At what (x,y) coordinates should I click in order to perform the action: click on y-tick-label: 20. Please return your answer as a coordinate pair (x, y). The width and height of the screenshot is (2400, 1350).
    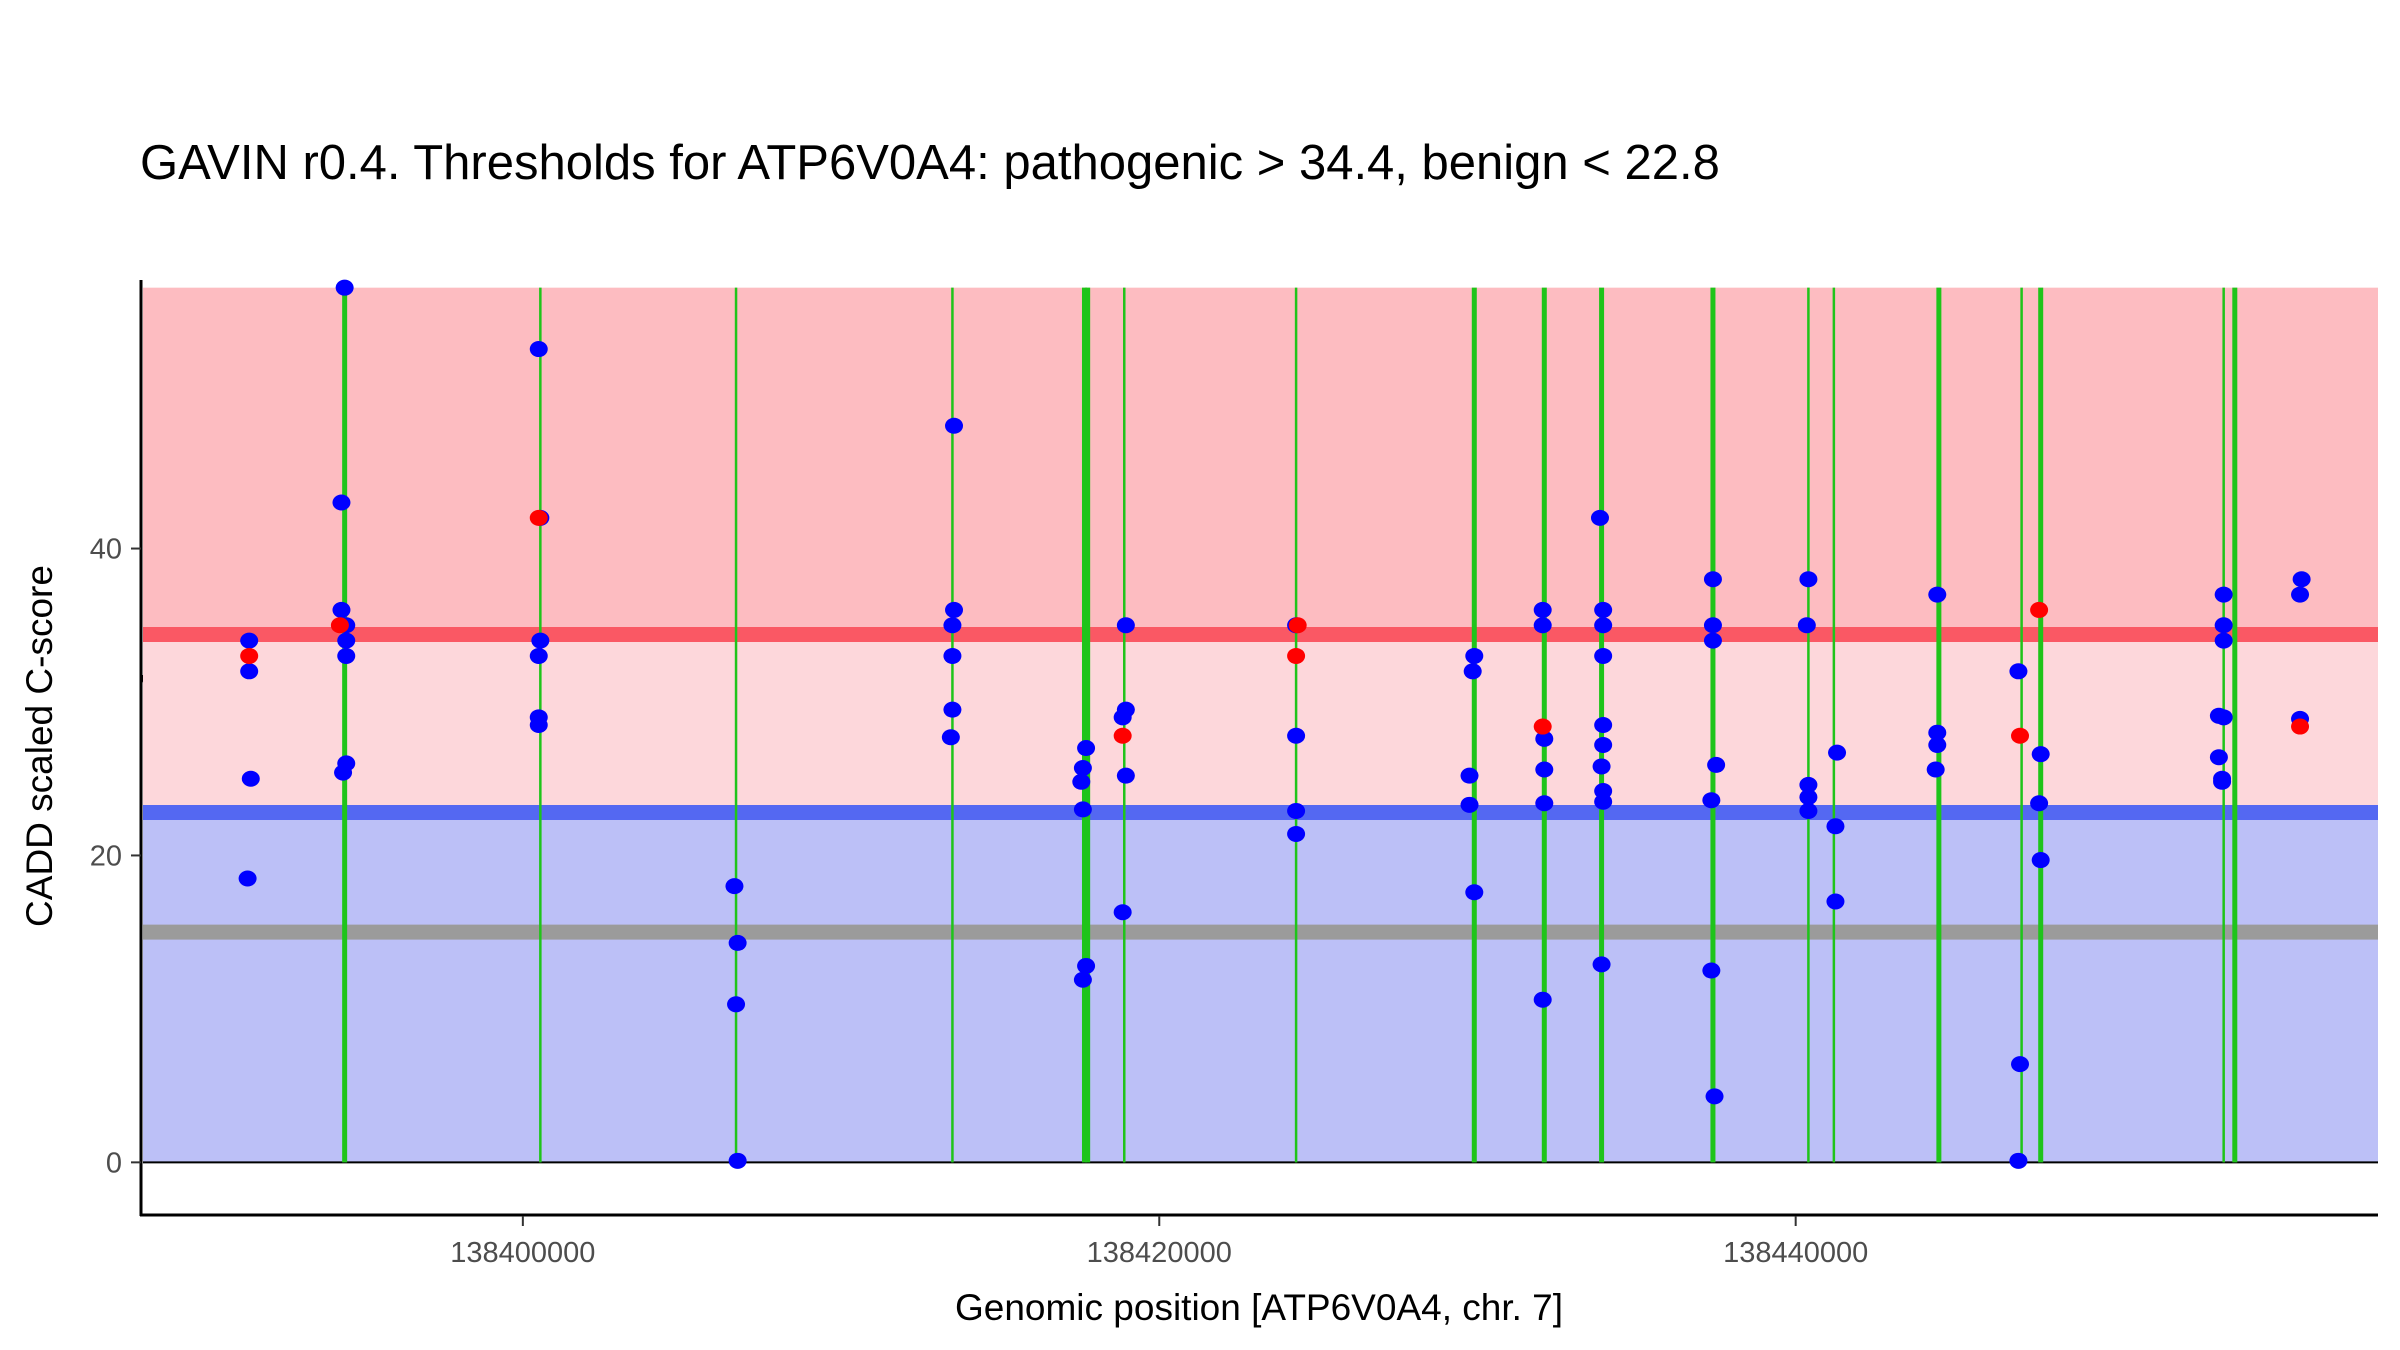
    Looking at the image, I should click on (106, 856).